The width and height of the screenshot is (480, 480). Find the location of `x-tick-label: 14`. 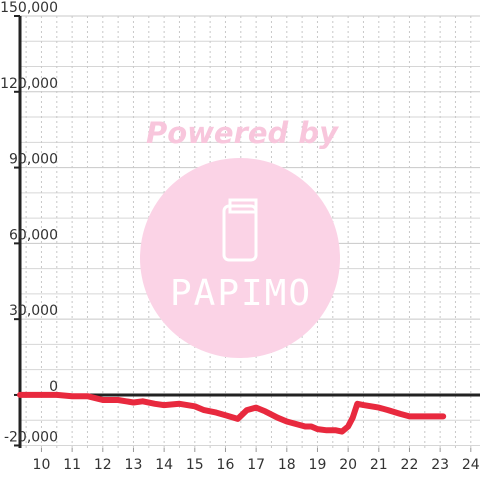

x-tick-label: 14 is located at coordinates (164, 465).